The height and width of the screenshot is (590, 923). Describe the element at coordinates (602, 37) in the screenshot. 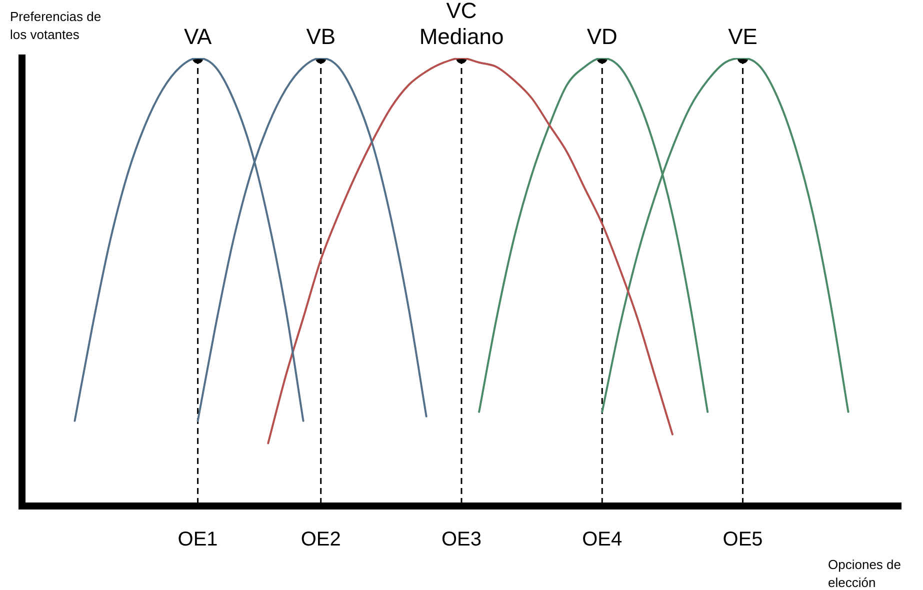

I see `annotation: VD` at that location.